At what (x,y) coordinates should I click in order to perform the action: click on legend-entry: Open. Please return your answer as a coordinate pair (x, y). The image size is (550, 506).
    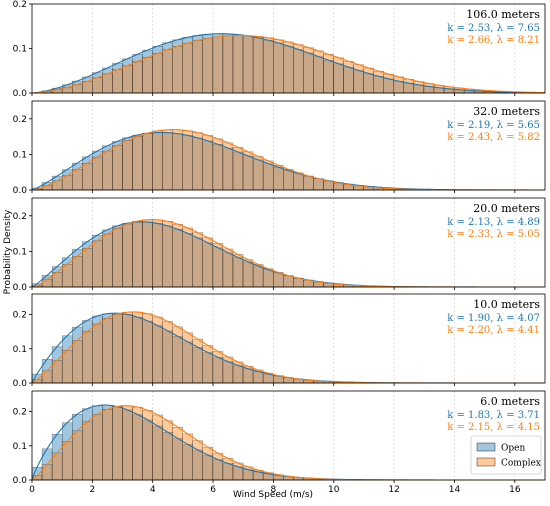
    Looking at the image, I should click on (513, 449).